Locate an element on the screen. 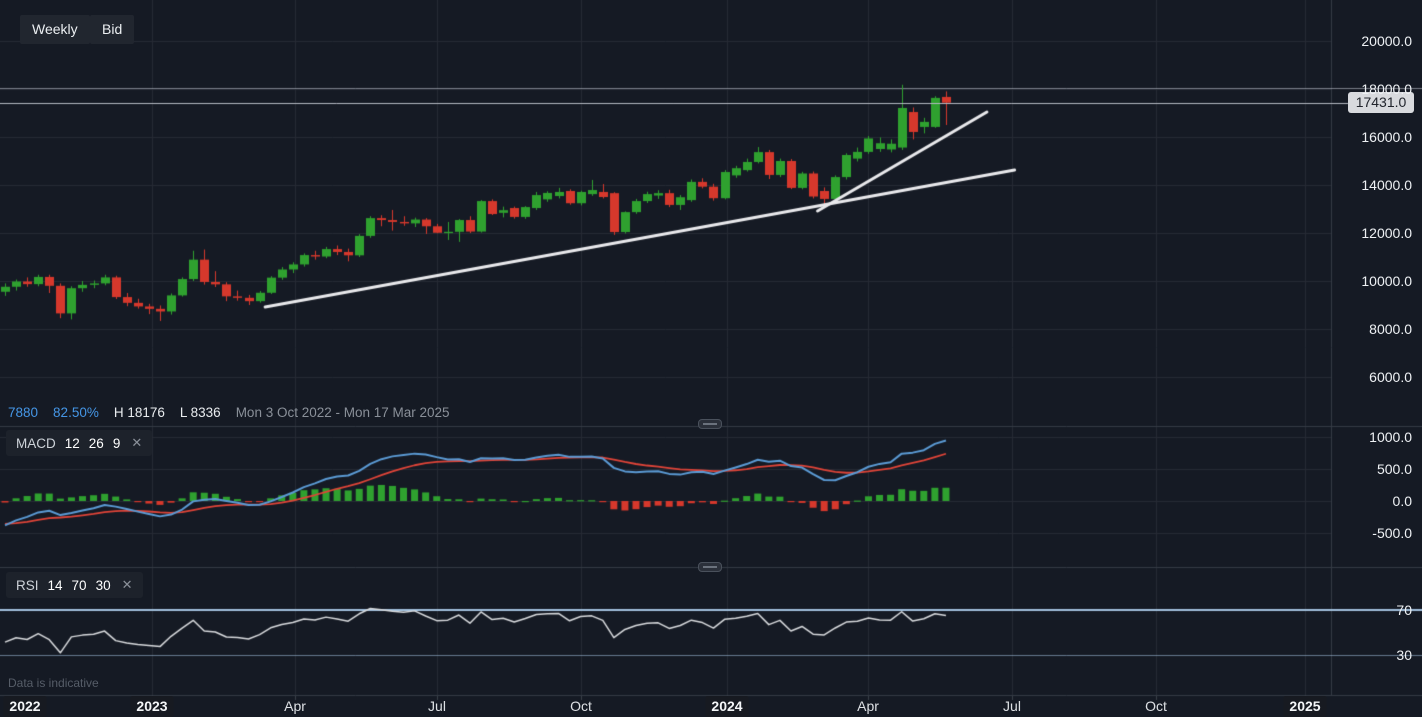 The width and height of the screenshot is (1422, 717). data-indicative-note: Data is indicative is located at coordinates (53, 683).